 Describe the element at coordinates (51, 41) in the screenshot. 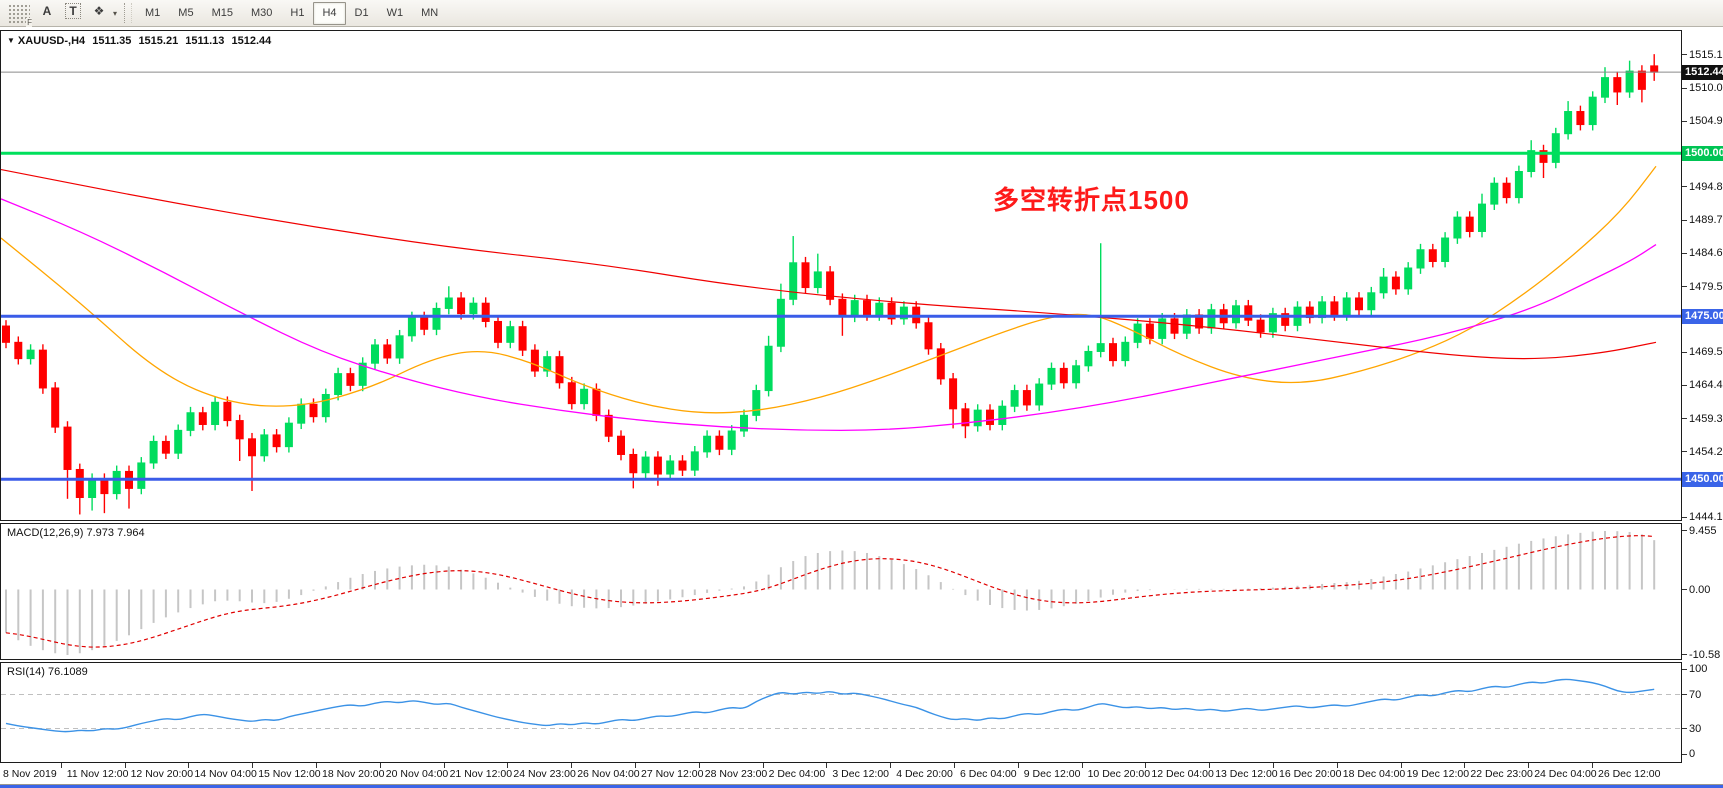

I see `symbol-period-label: XAUUSD-,H4` at that location.